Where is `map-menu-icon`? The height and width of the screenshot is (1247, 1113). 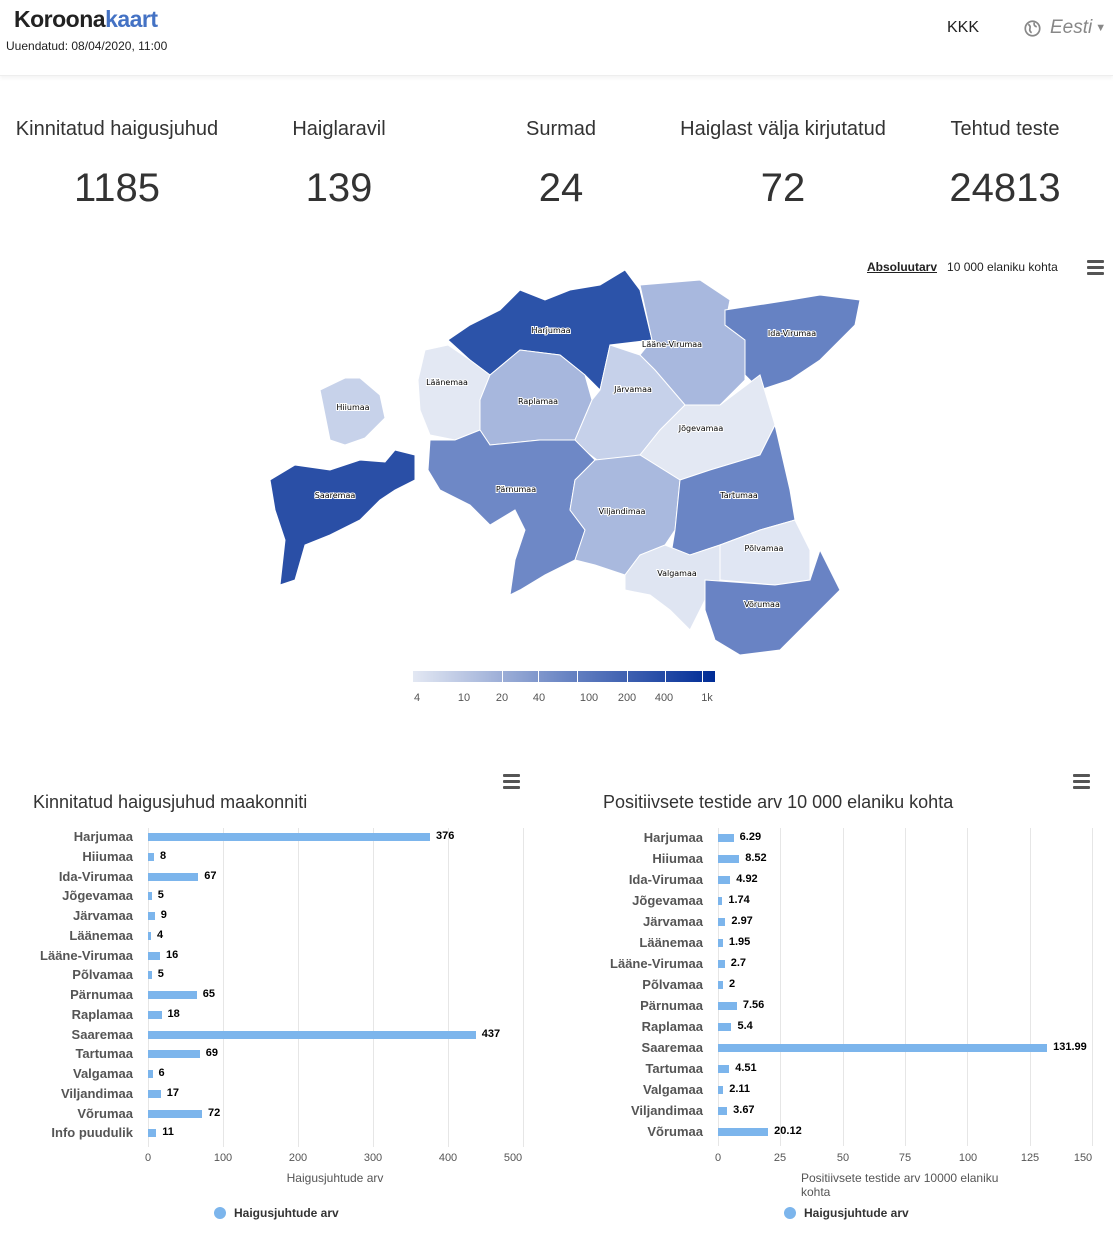
map-menu-icon is located at coordinates (1095, 269).